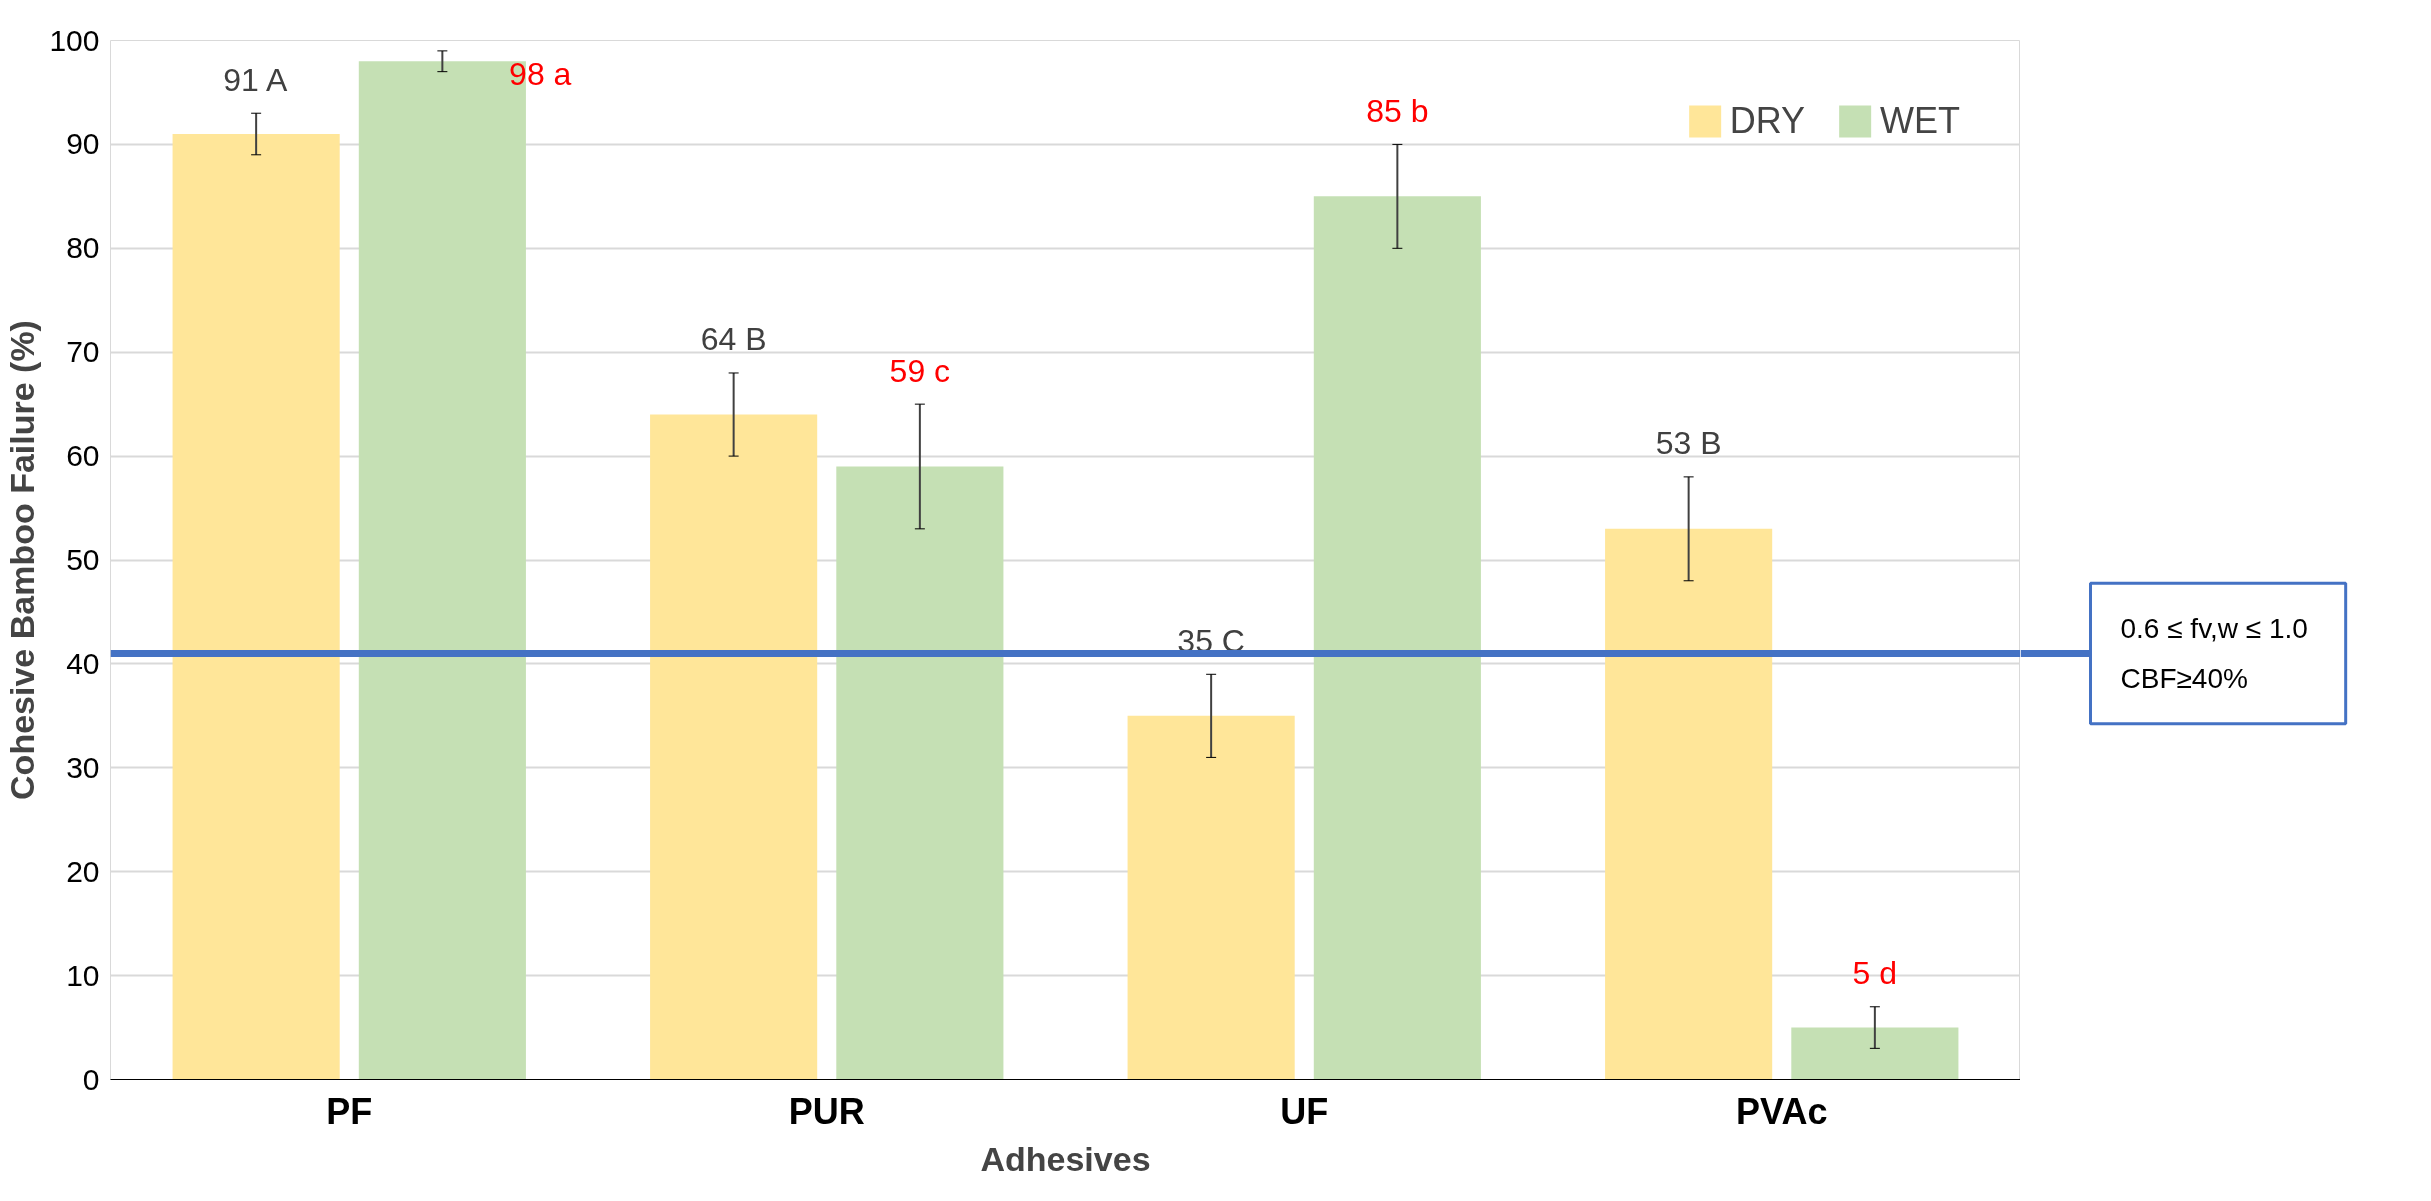 The width and height of the screenshot is (2431, 1201). I want to click on y-tick-label: 100, so click(74, 40).